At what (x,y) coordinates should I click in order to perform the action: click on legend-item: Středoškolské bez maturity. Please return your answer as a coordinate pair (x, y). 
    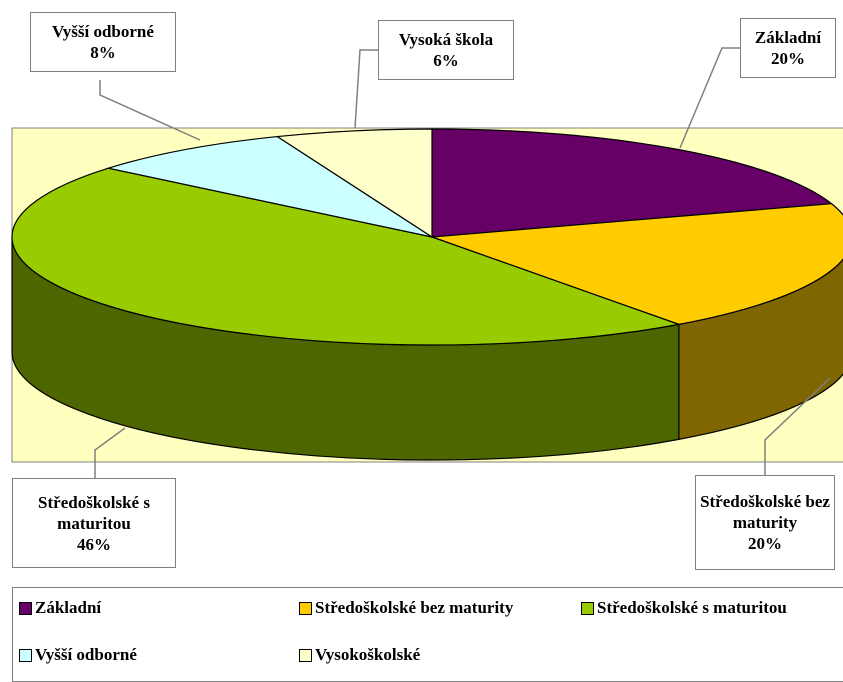
    Looking at the image, I should click on (406, 608).